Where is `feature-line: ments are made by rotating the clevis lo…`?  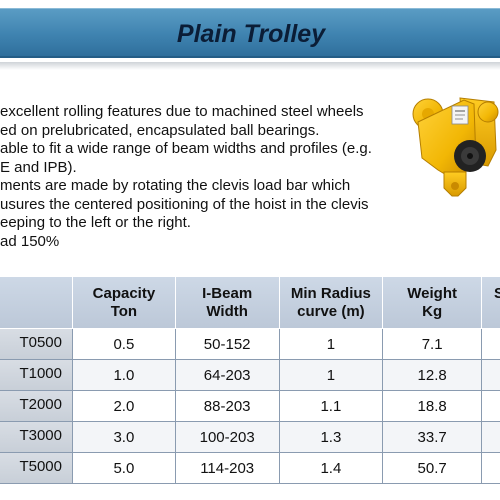
feature-line: ments are made by rotating the clevis lo… is located at coordinates (175, 185).